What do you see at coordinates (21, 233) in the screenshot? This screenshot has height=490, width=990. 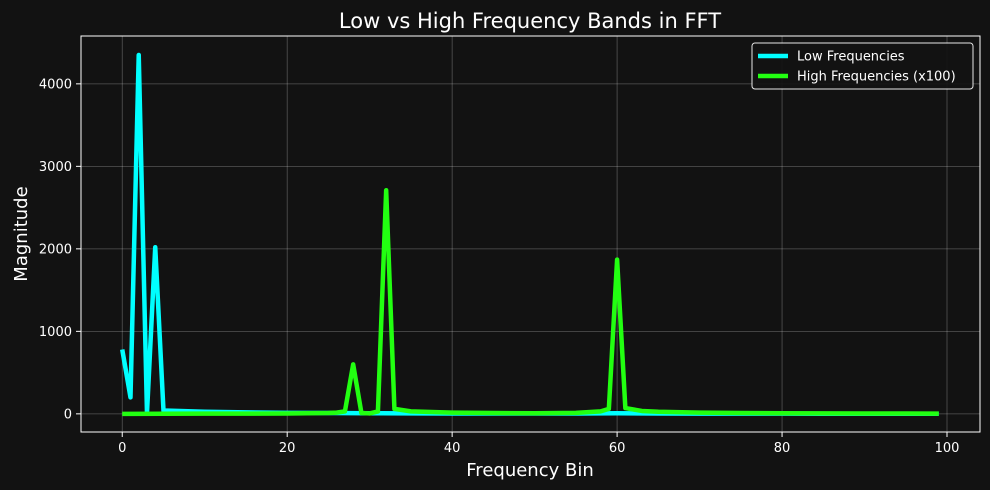 I see `y-axis-label: Magnitude` at bounding box center [21, 233].